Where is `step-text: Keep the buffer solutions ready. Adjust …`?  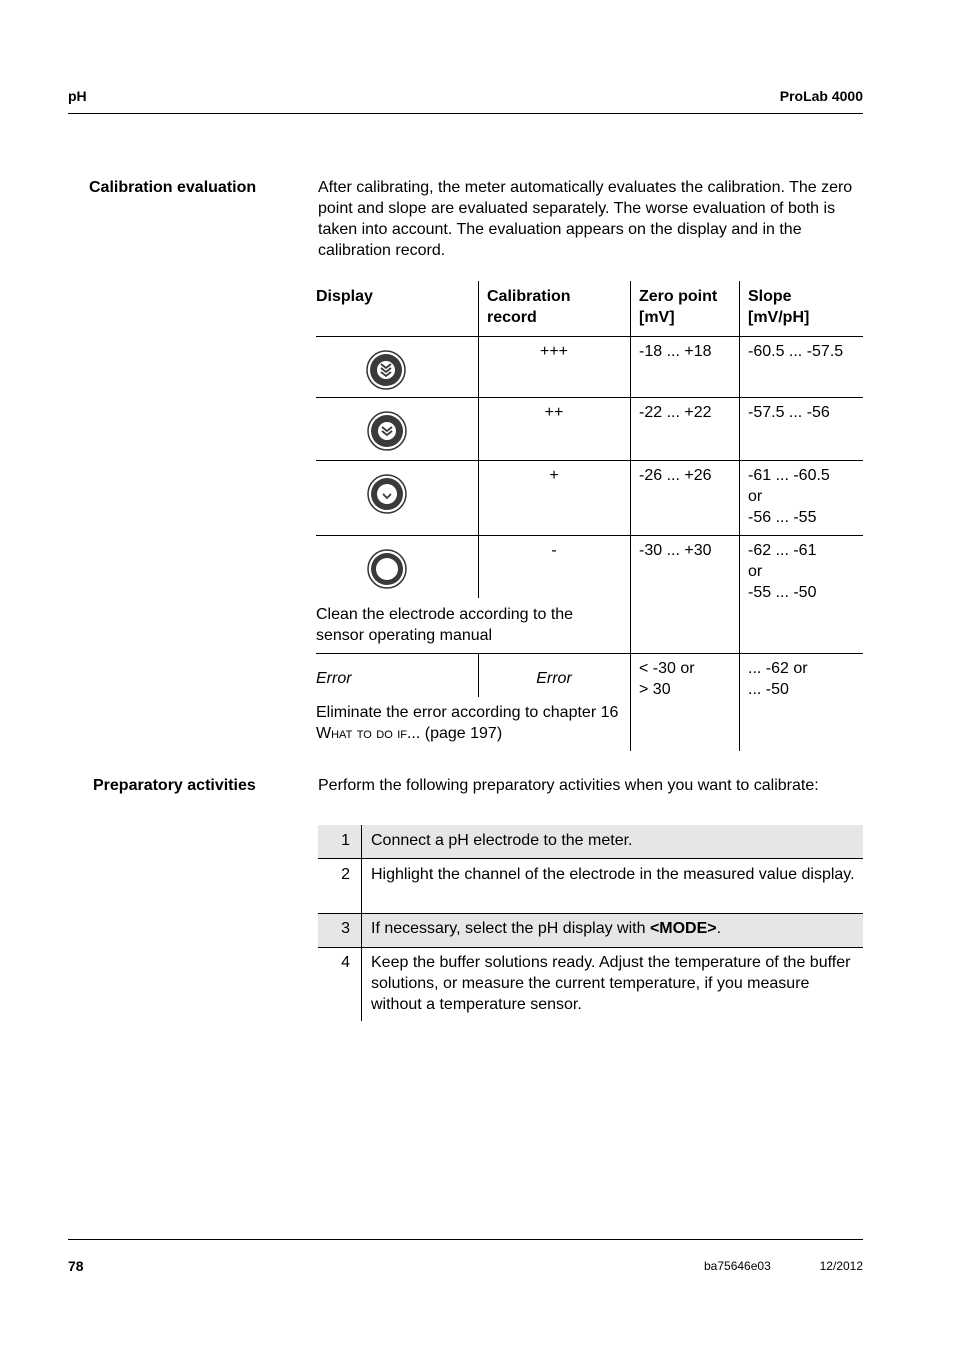 step-text: Keep the buffer solutions ready. Adjust … is located at coordinates (611, 983).